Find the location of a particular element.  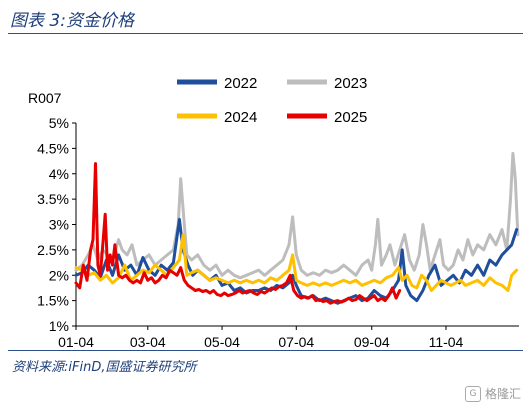

x-tick-label: 11-04 is located at coordinates (446, 342).